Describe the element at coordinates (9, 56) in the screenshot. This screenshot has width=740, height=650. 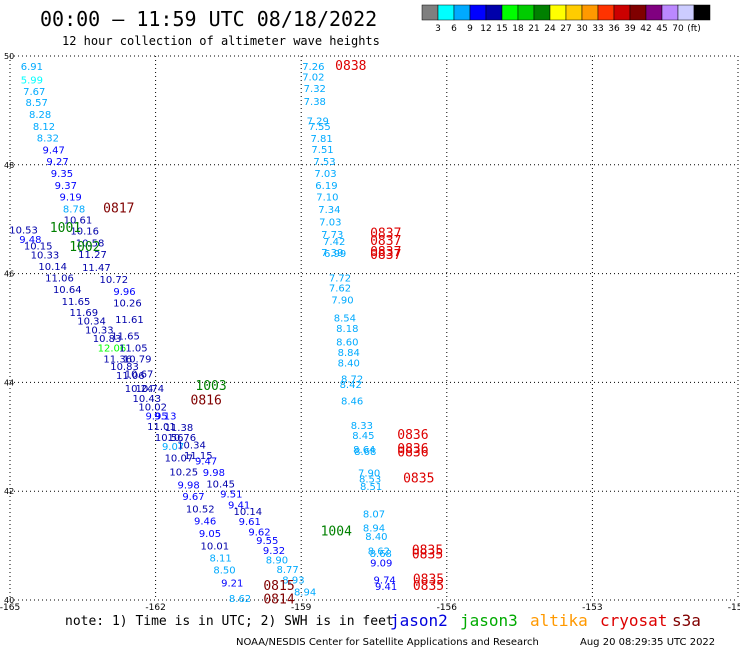
I see `y-tick-label: 50` at that location.